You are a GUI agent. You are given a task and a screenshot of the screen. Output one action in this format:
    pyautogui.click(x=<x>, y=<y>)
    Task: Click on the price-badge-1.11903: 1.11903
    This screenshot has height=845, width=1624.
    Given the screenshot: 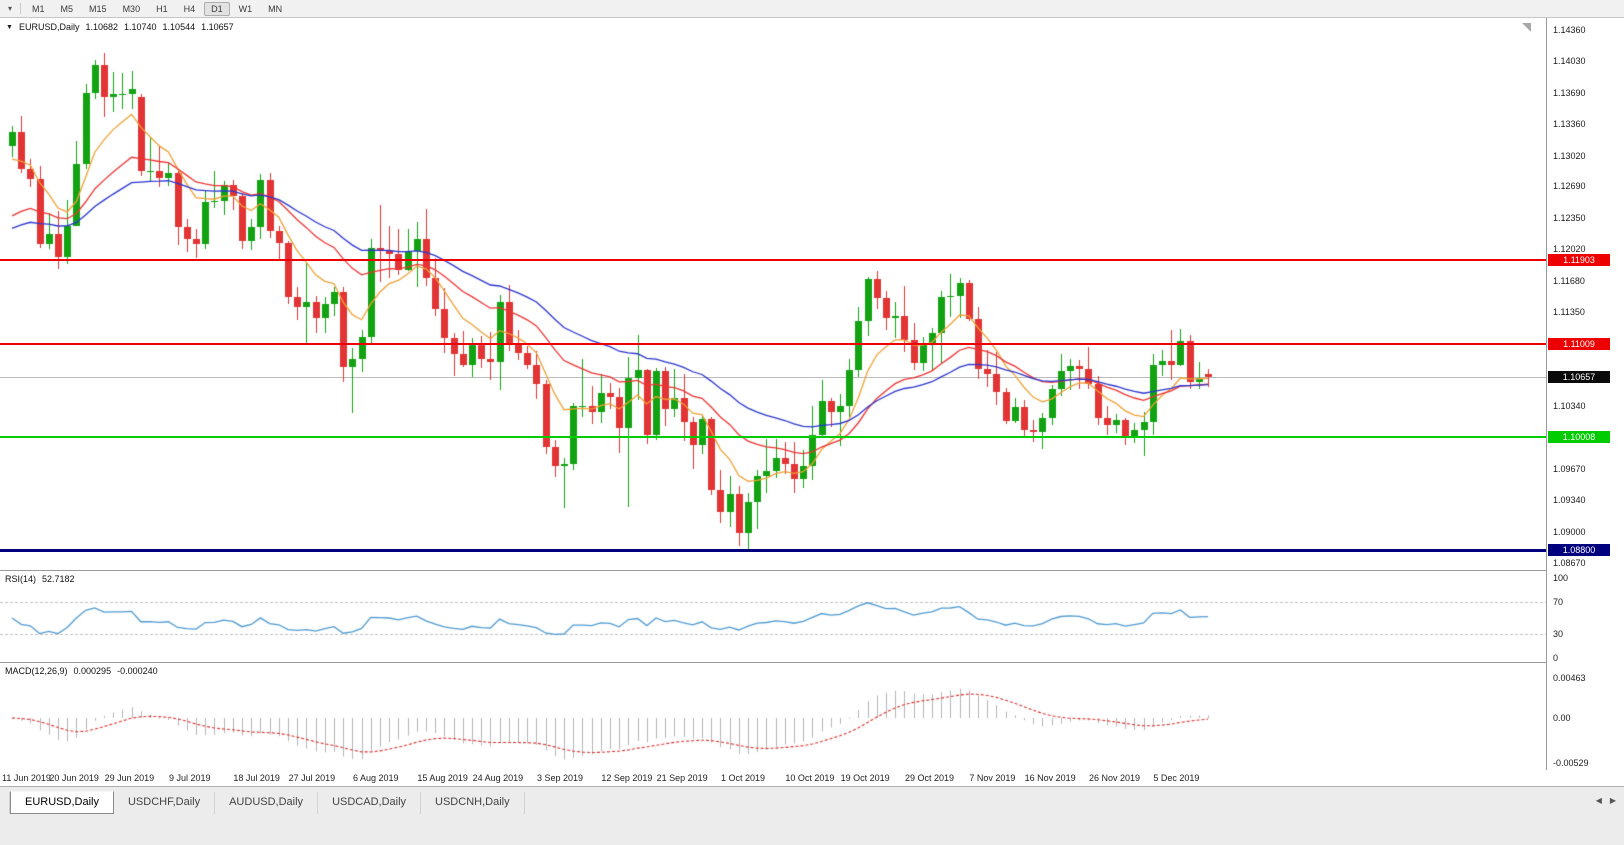 What is the action you would take?
    pyautogui.click(x=1579, y=260)
    